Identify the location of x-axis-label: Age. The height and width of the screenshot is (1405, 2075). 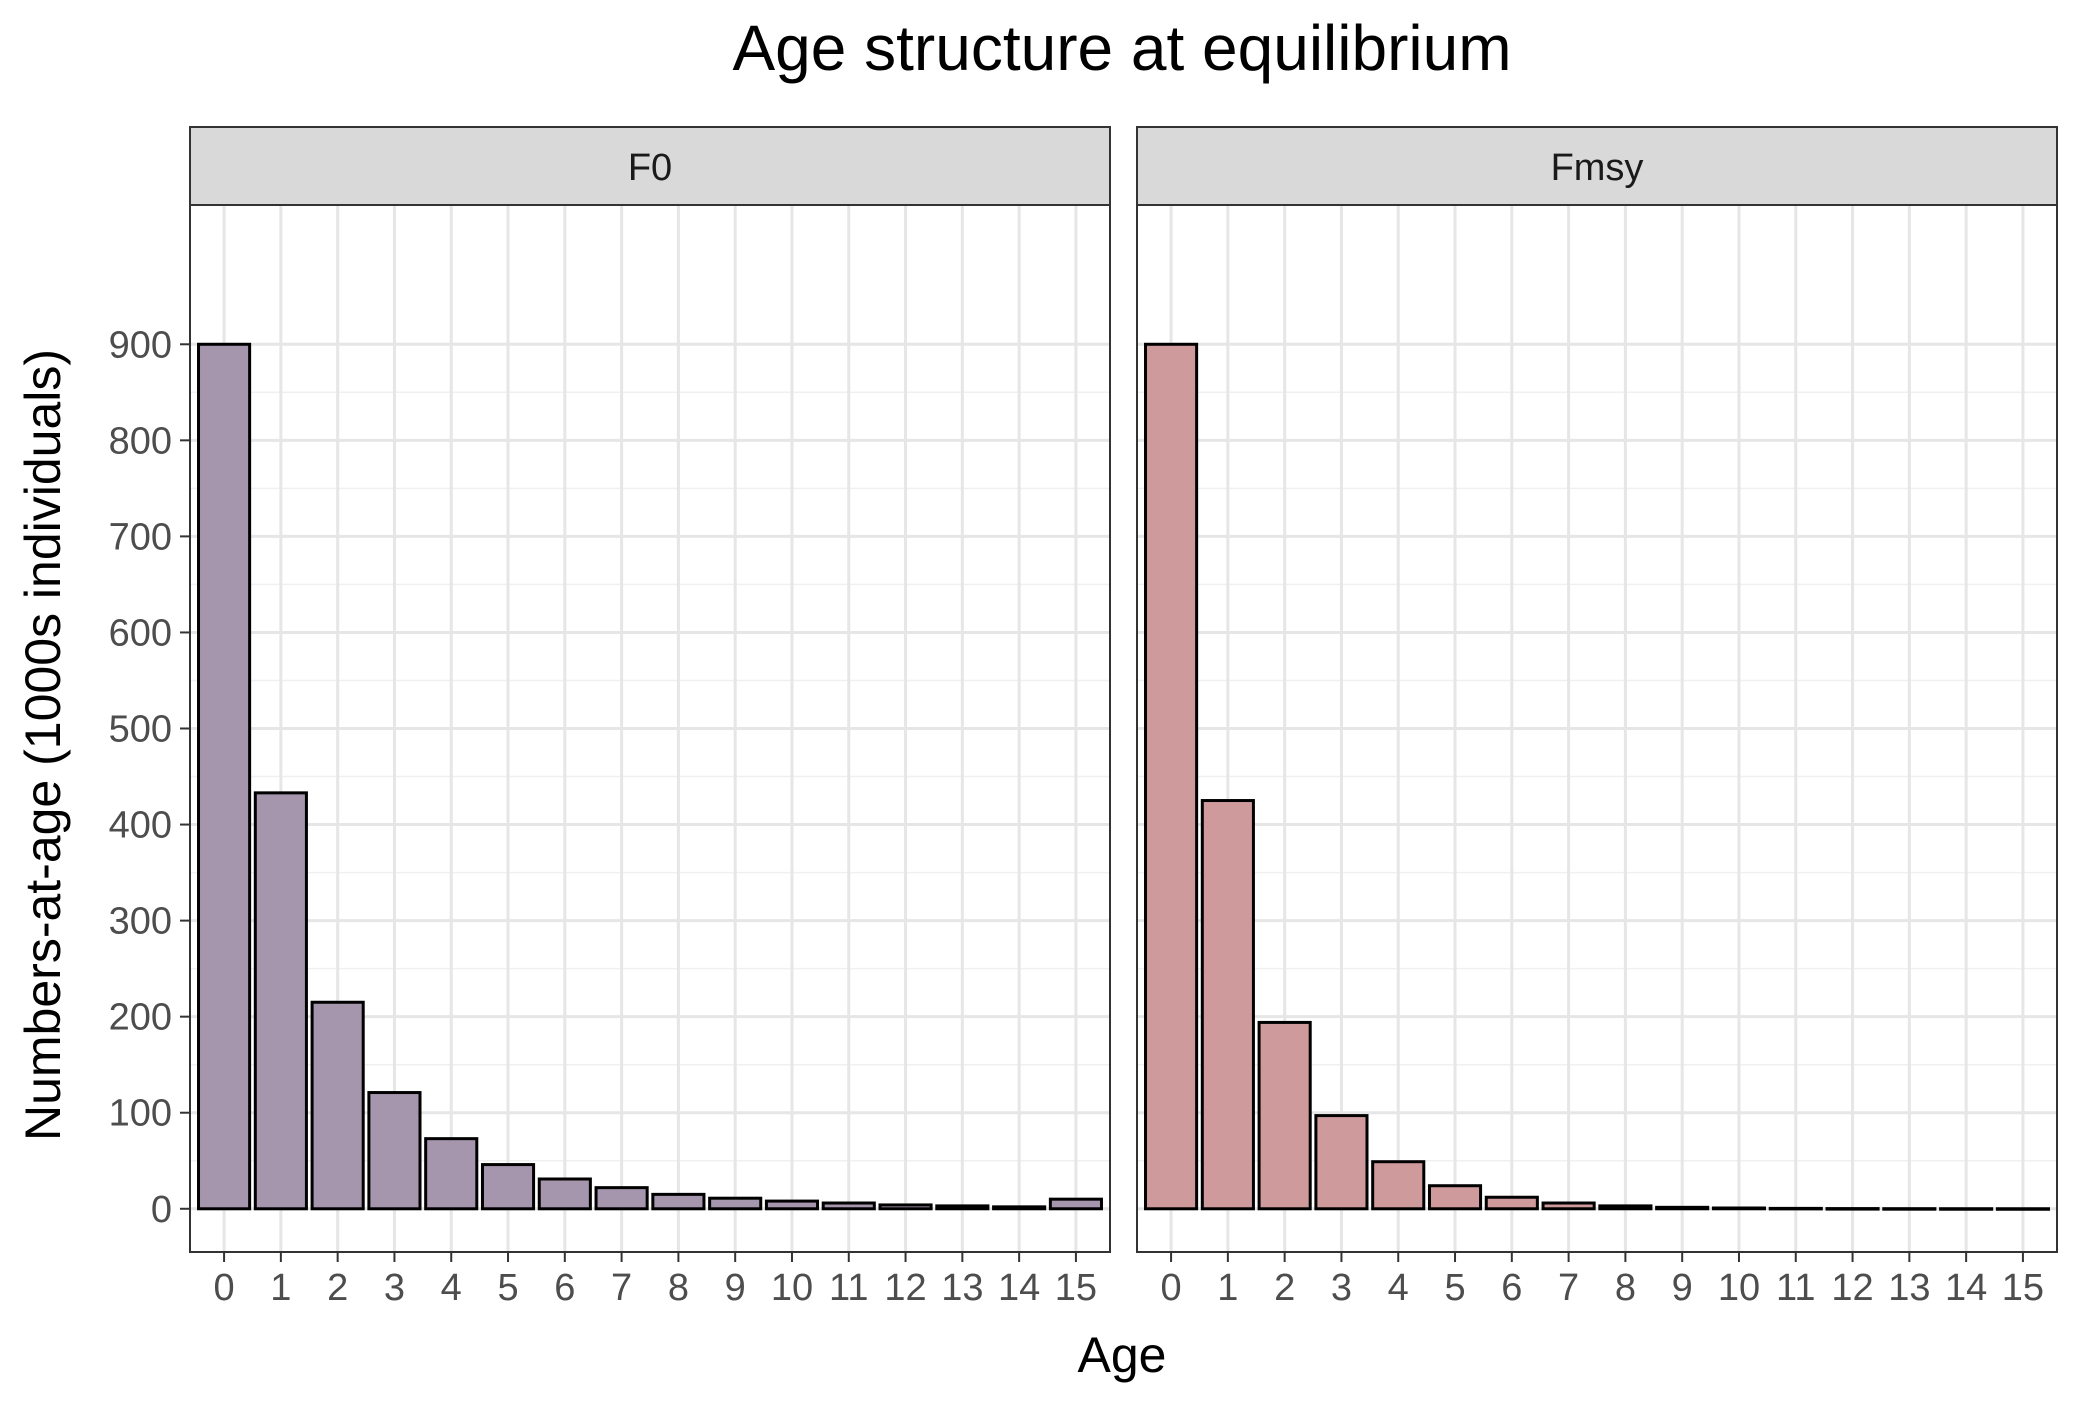
(1122, 1355).